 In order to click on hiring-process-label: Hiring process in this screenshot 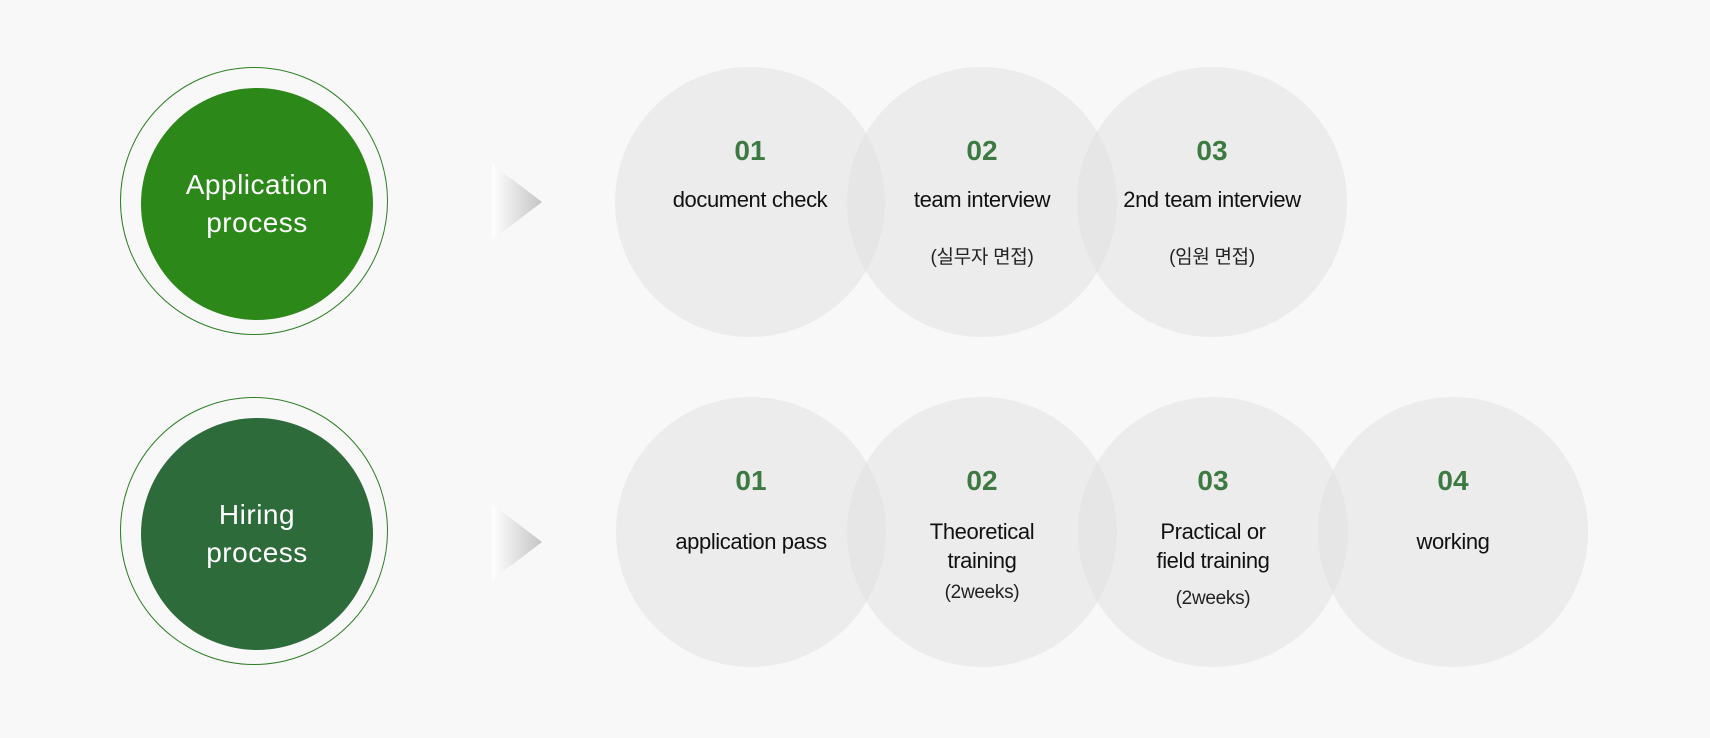, I will do `click(257, 533)`.